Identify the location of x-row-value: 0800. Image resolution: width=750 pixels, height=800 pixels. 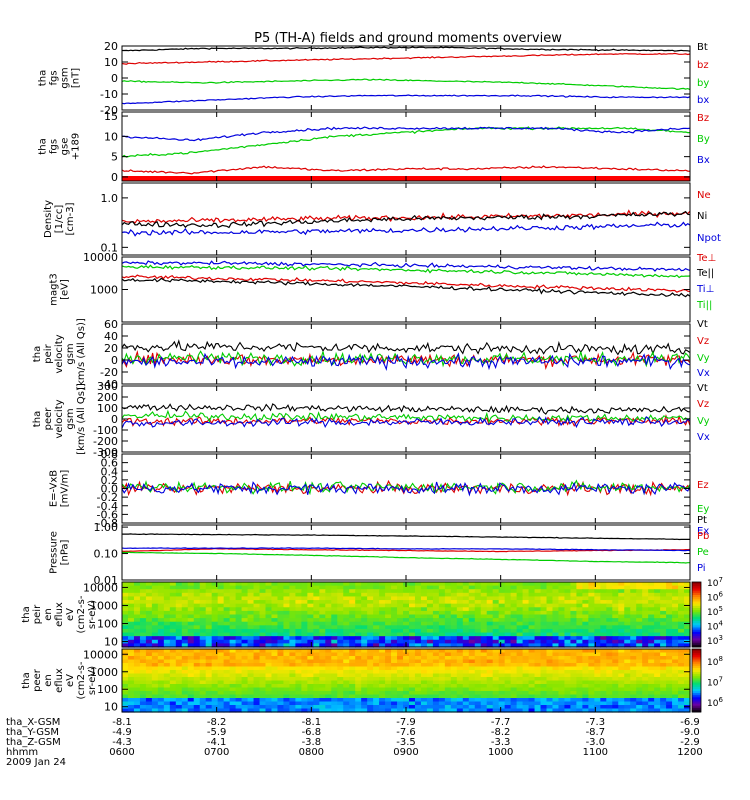
(311, 752).